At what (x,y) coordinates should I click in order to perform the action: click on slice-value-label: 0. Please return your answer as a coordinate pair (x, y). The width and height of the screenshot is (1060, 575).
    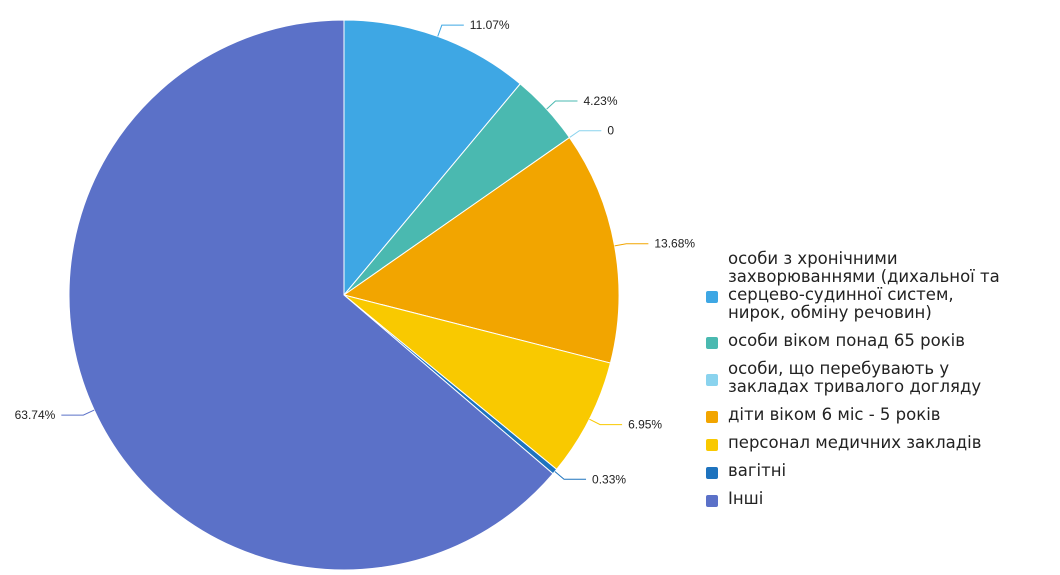
    Looking at the image, I should click on (610, 131).